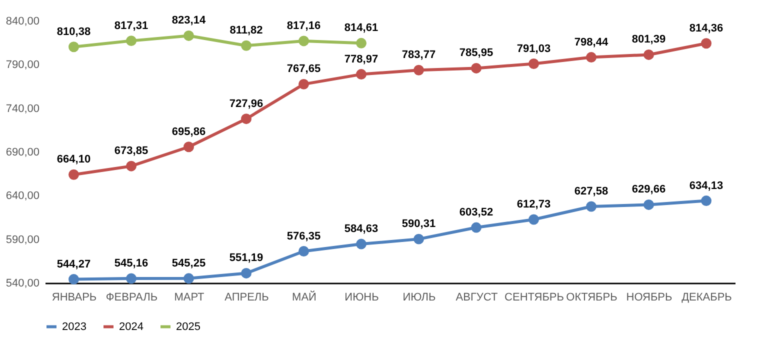 This screenshot has height=347, width=775. I want to click on data-label: 545,25, so click(189, 263).